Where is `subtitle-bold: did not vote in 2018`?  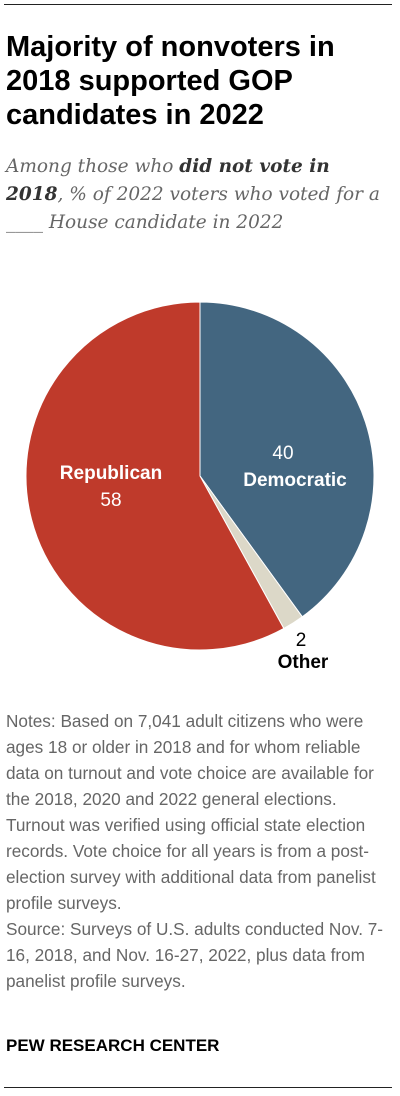
subtitle-bold: did not vote in 2018 is located at coordinates (168, 180).